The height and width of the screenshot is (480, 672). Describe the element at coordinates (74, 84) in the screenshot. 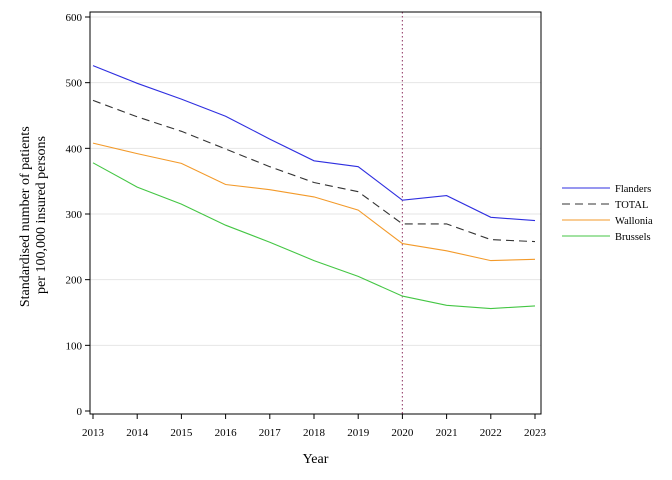

I see `y-tick-label: 500` at that location.